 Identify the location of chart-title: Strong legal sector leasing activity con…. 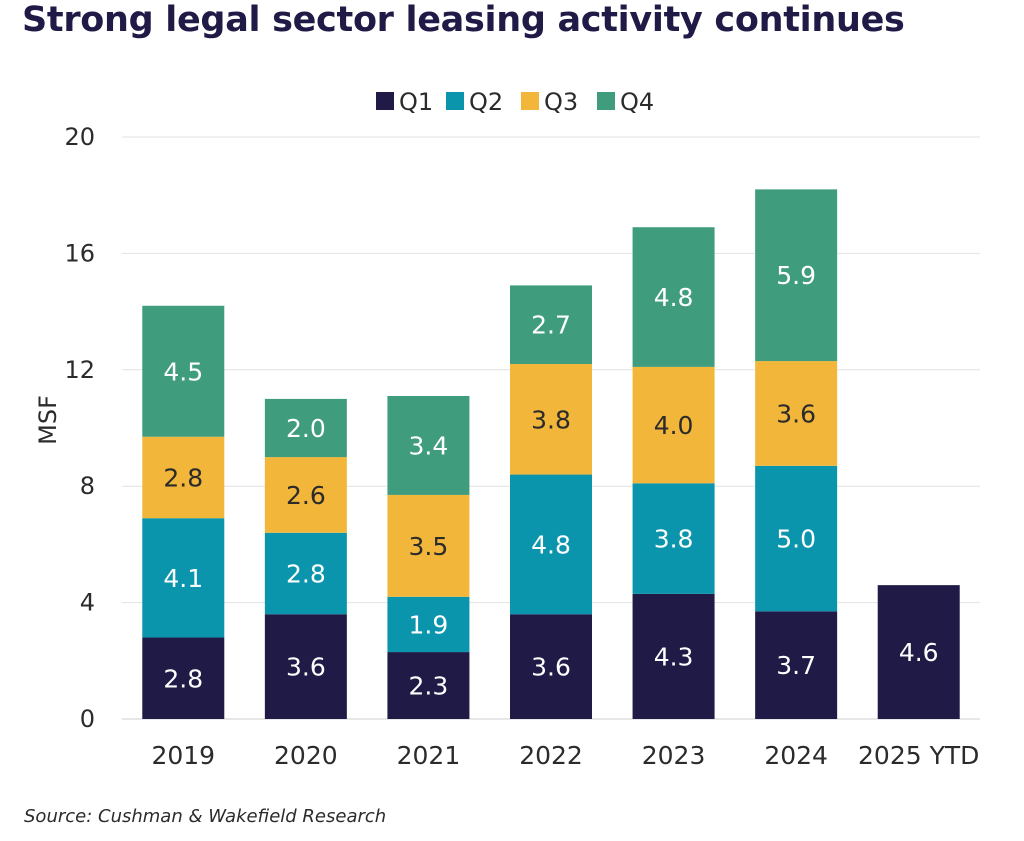
(463, 20).